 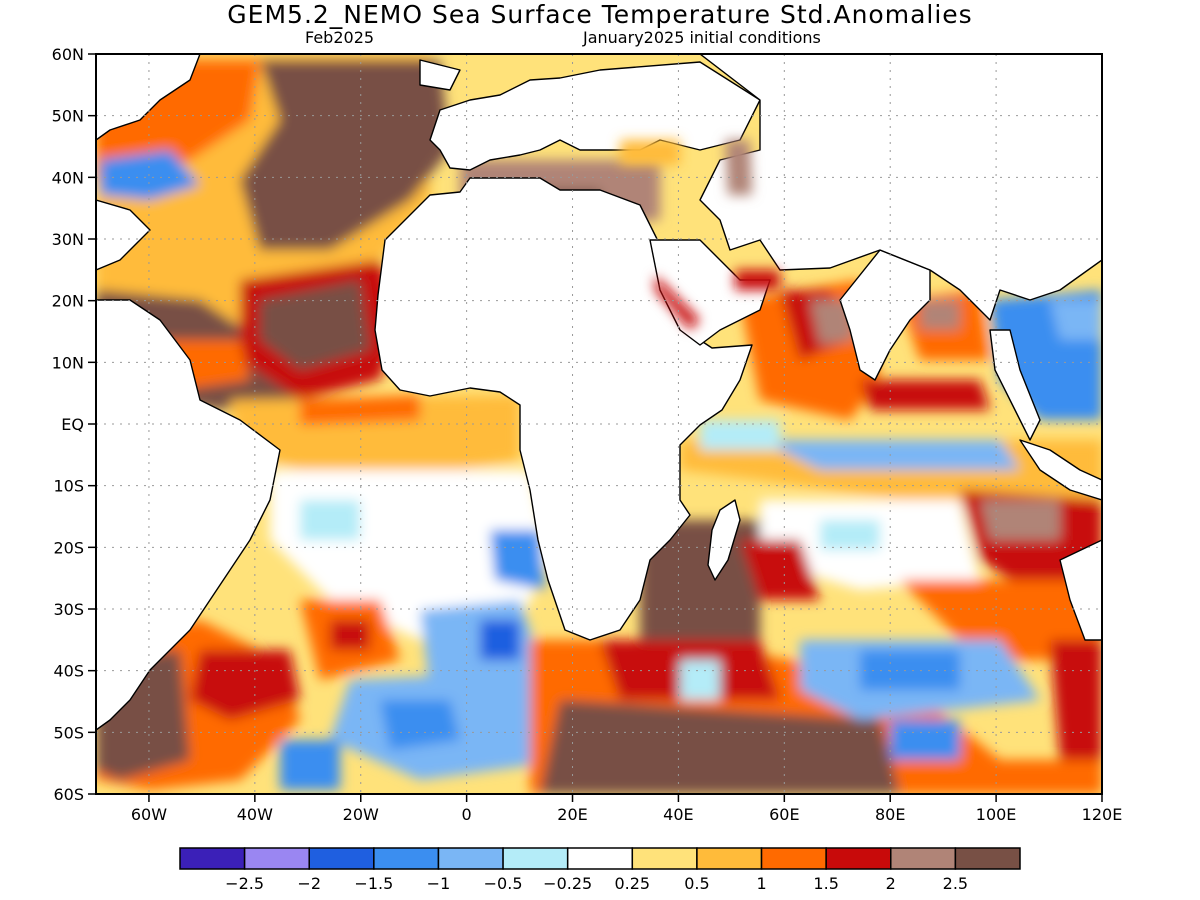 I want to click on initial-conditions: January2025 initial conditions, so click(x=702, y=37).